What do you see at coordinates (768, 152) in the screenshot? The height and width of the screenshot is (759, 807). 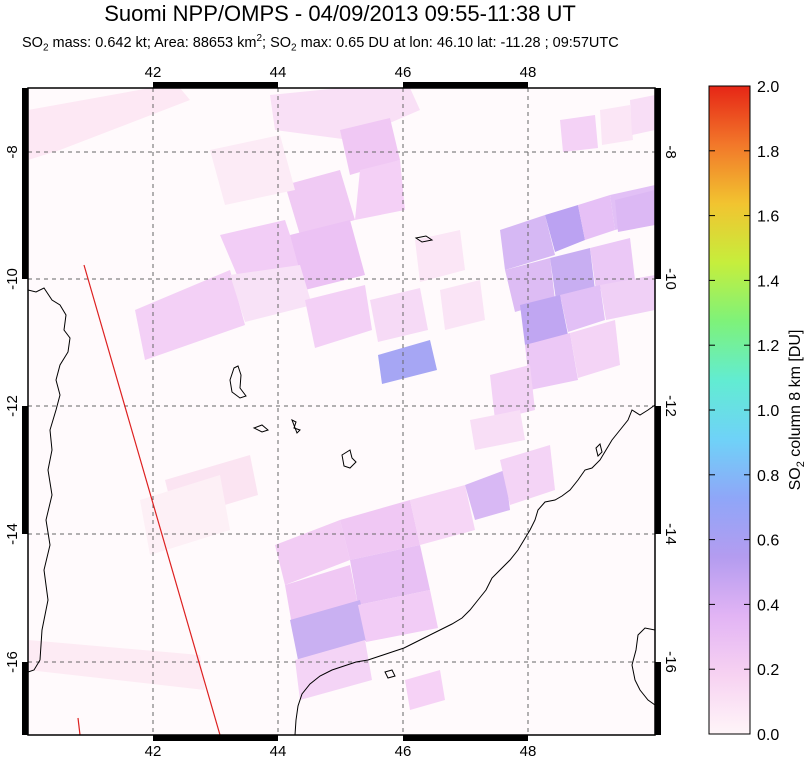 I see `colorbar-tick-label: 1.8` at bounding box center [768, 152].